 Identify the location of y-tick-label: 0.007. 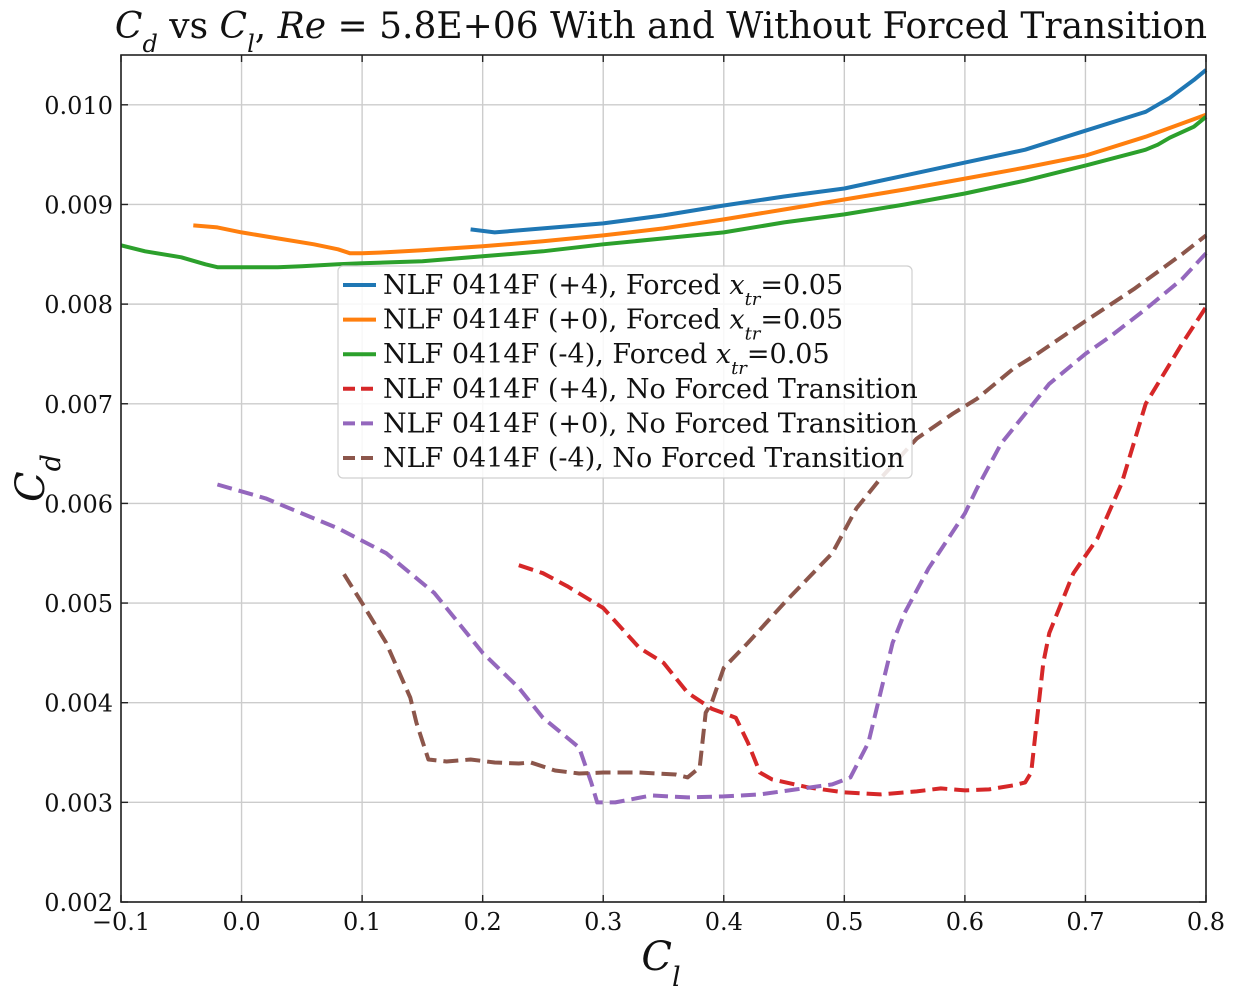
(78, 405).